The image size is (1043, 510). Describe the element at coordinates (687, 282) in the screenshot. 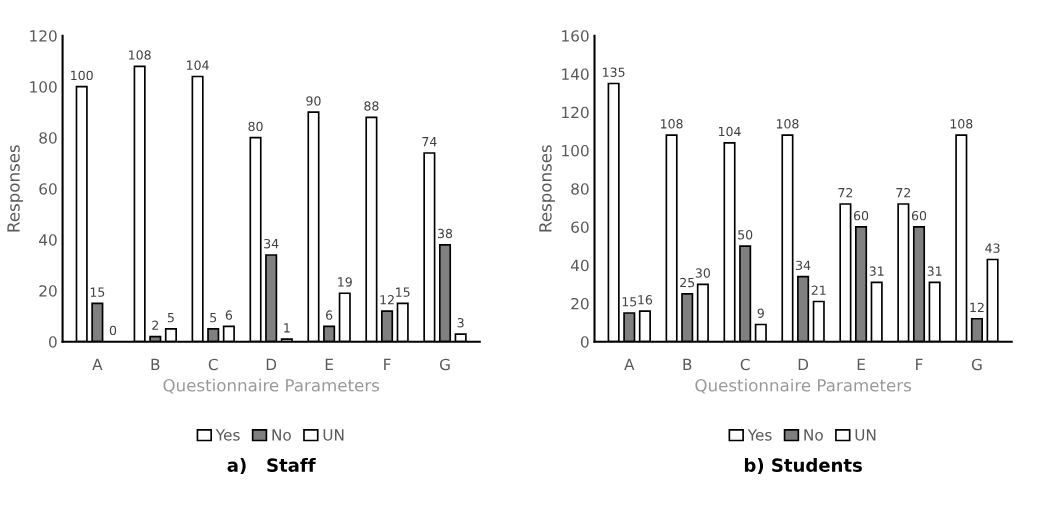

I see `data-label: 25` at that location.